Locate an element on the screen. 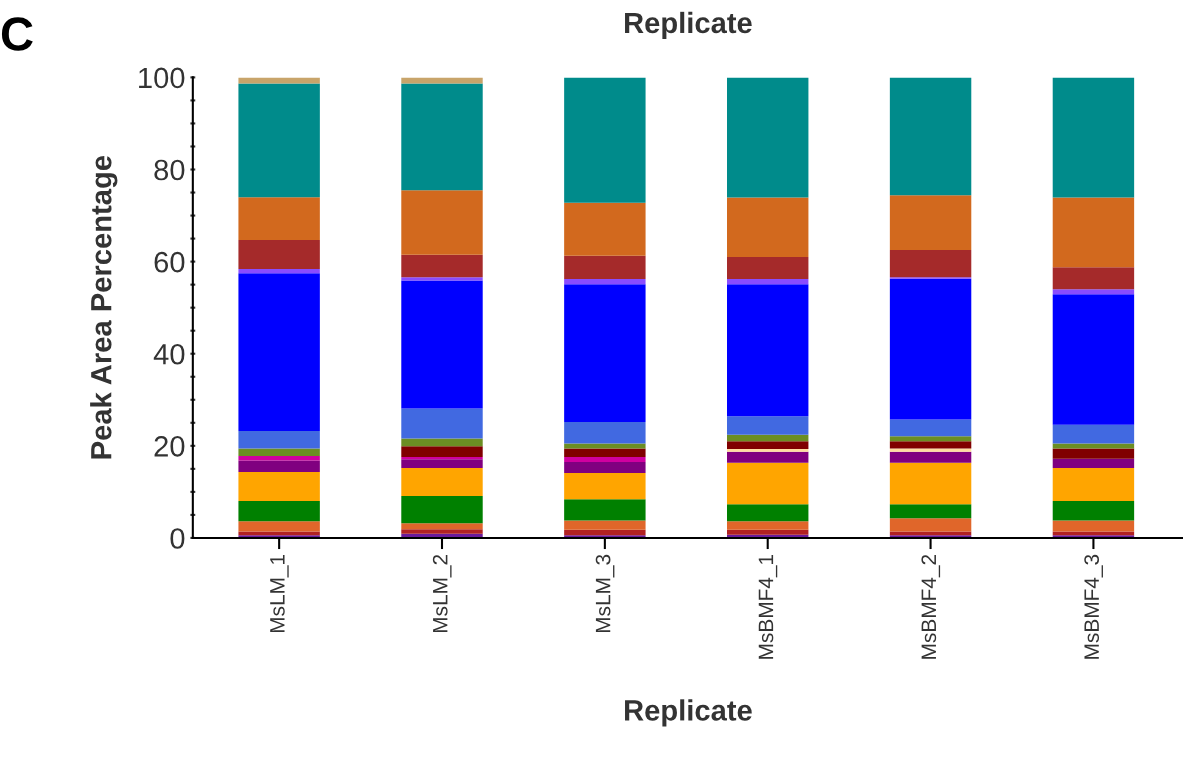 The image size is (1183, 774). x-tick-label: MsLM_2 is located at coordinates (442, 593).